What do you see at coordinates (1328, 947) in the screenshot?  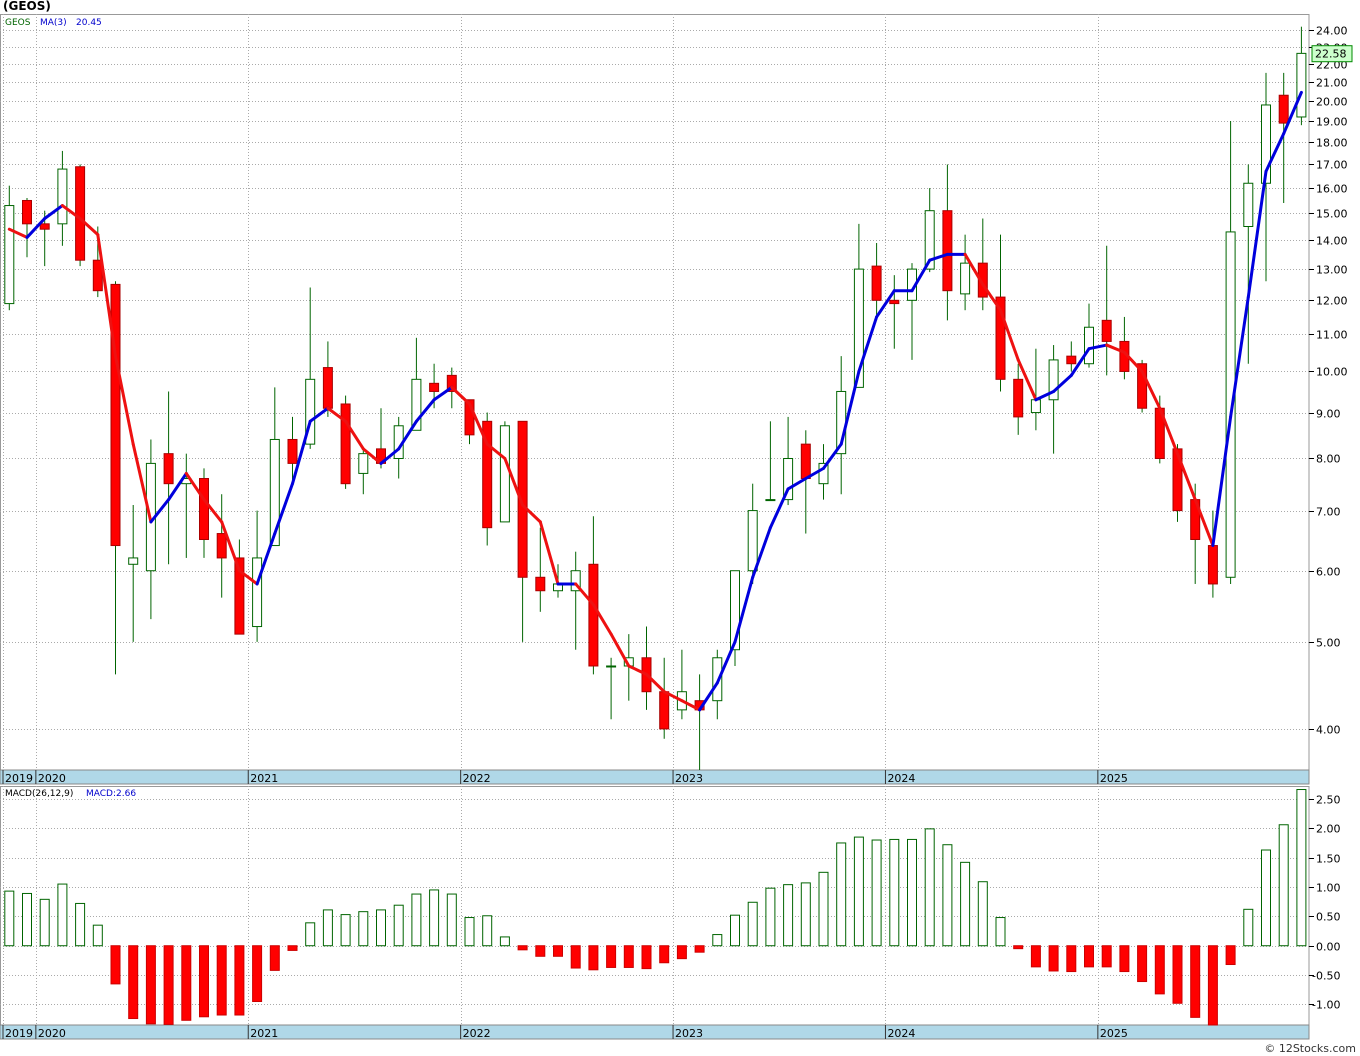 I see `macd-tick-label: 0.00` at bounding box center [1328, 947].